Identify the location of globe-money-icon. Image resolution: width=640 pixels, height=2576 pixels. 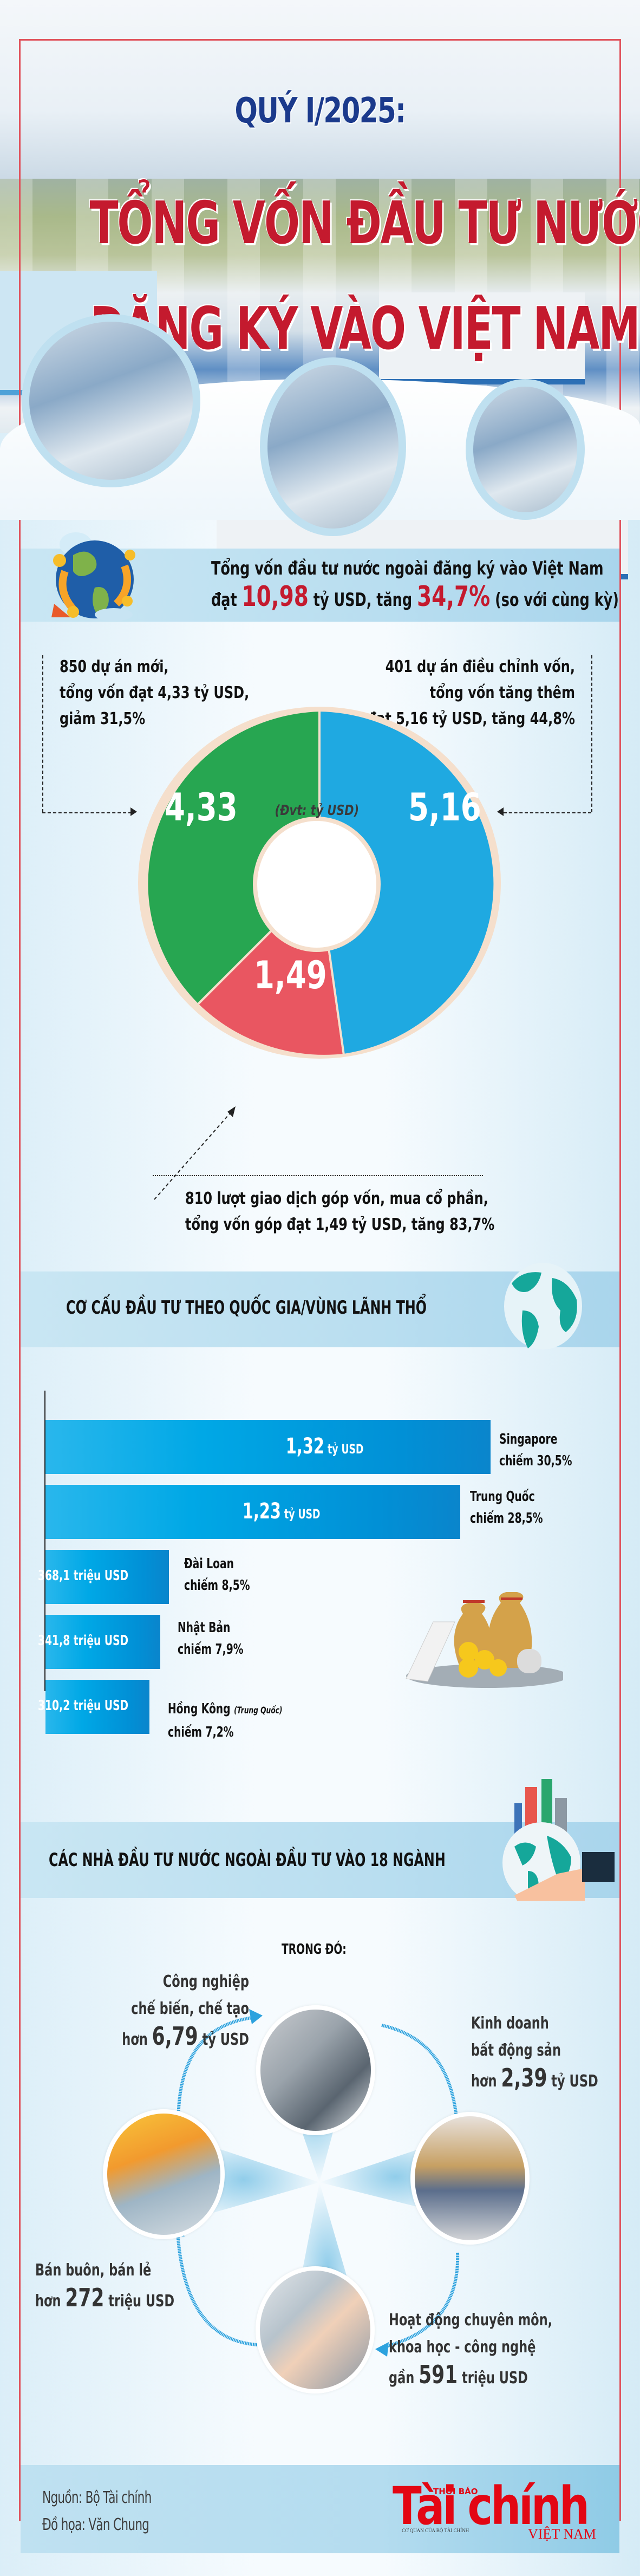
(92, 575).